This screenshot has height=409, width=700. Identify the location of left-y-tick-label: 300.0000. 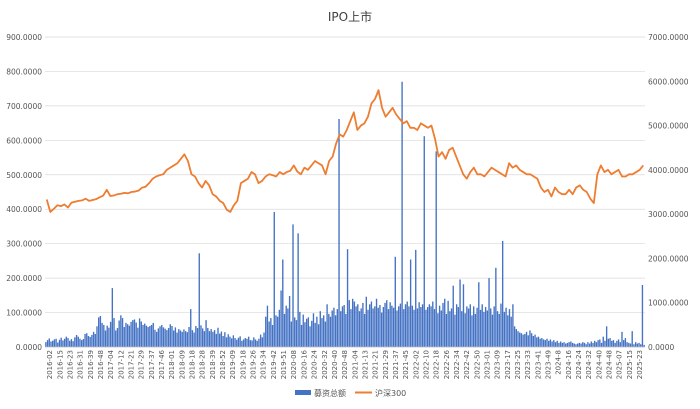
(24, 244).